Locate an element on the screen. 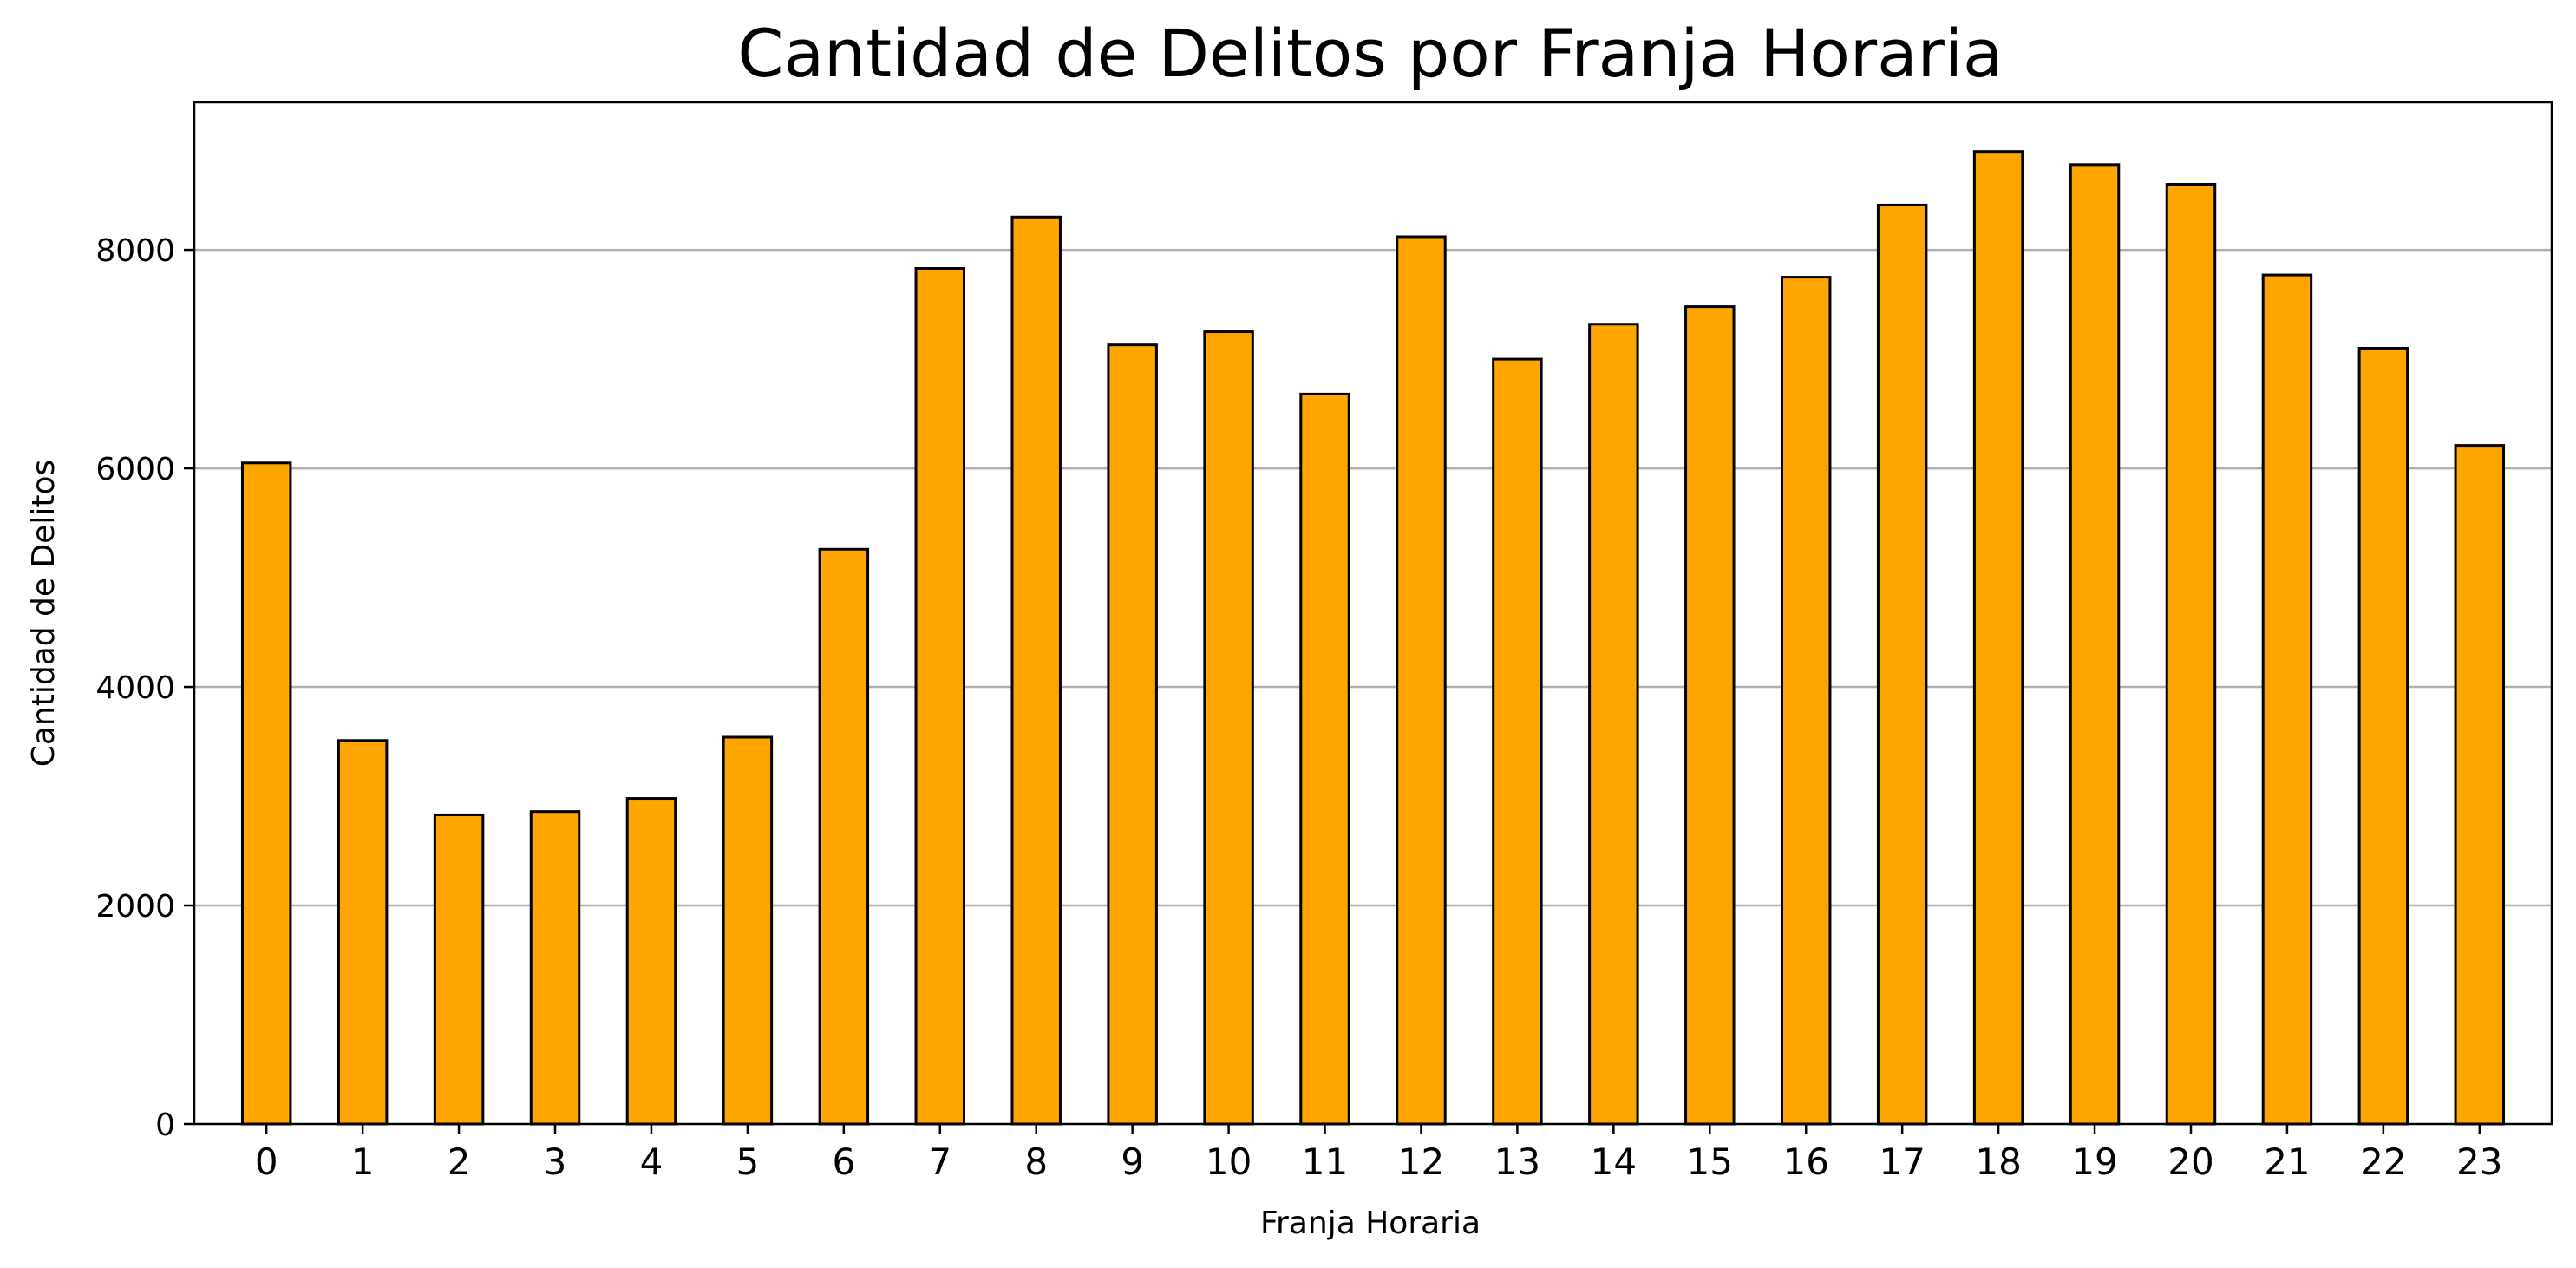  x-tick-label: 6 is located at coordinates (843, 1162).